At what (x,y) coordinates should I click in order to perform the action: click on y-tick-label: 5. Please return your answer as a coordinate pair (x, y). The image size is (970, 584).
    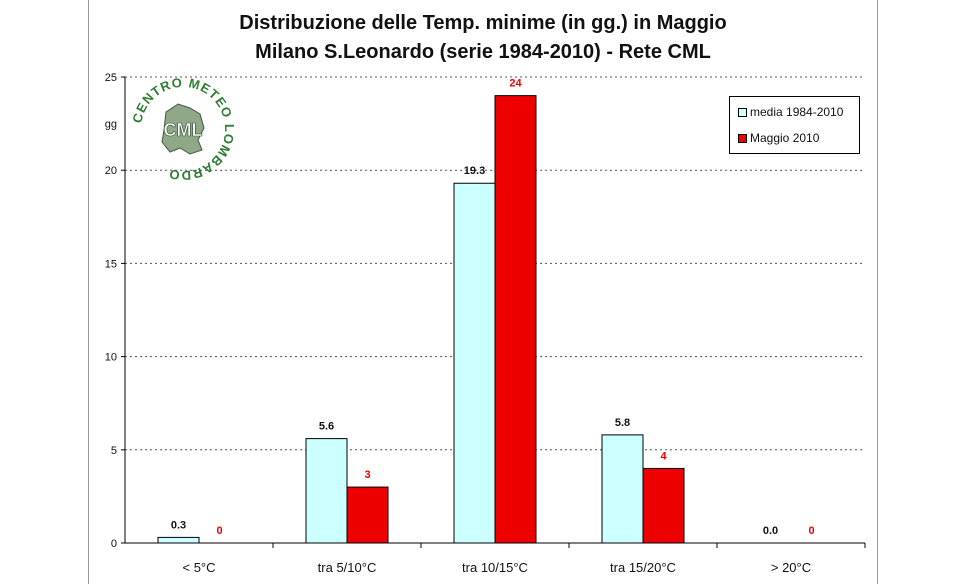
    Looking at the image, I should click on (114, 451).